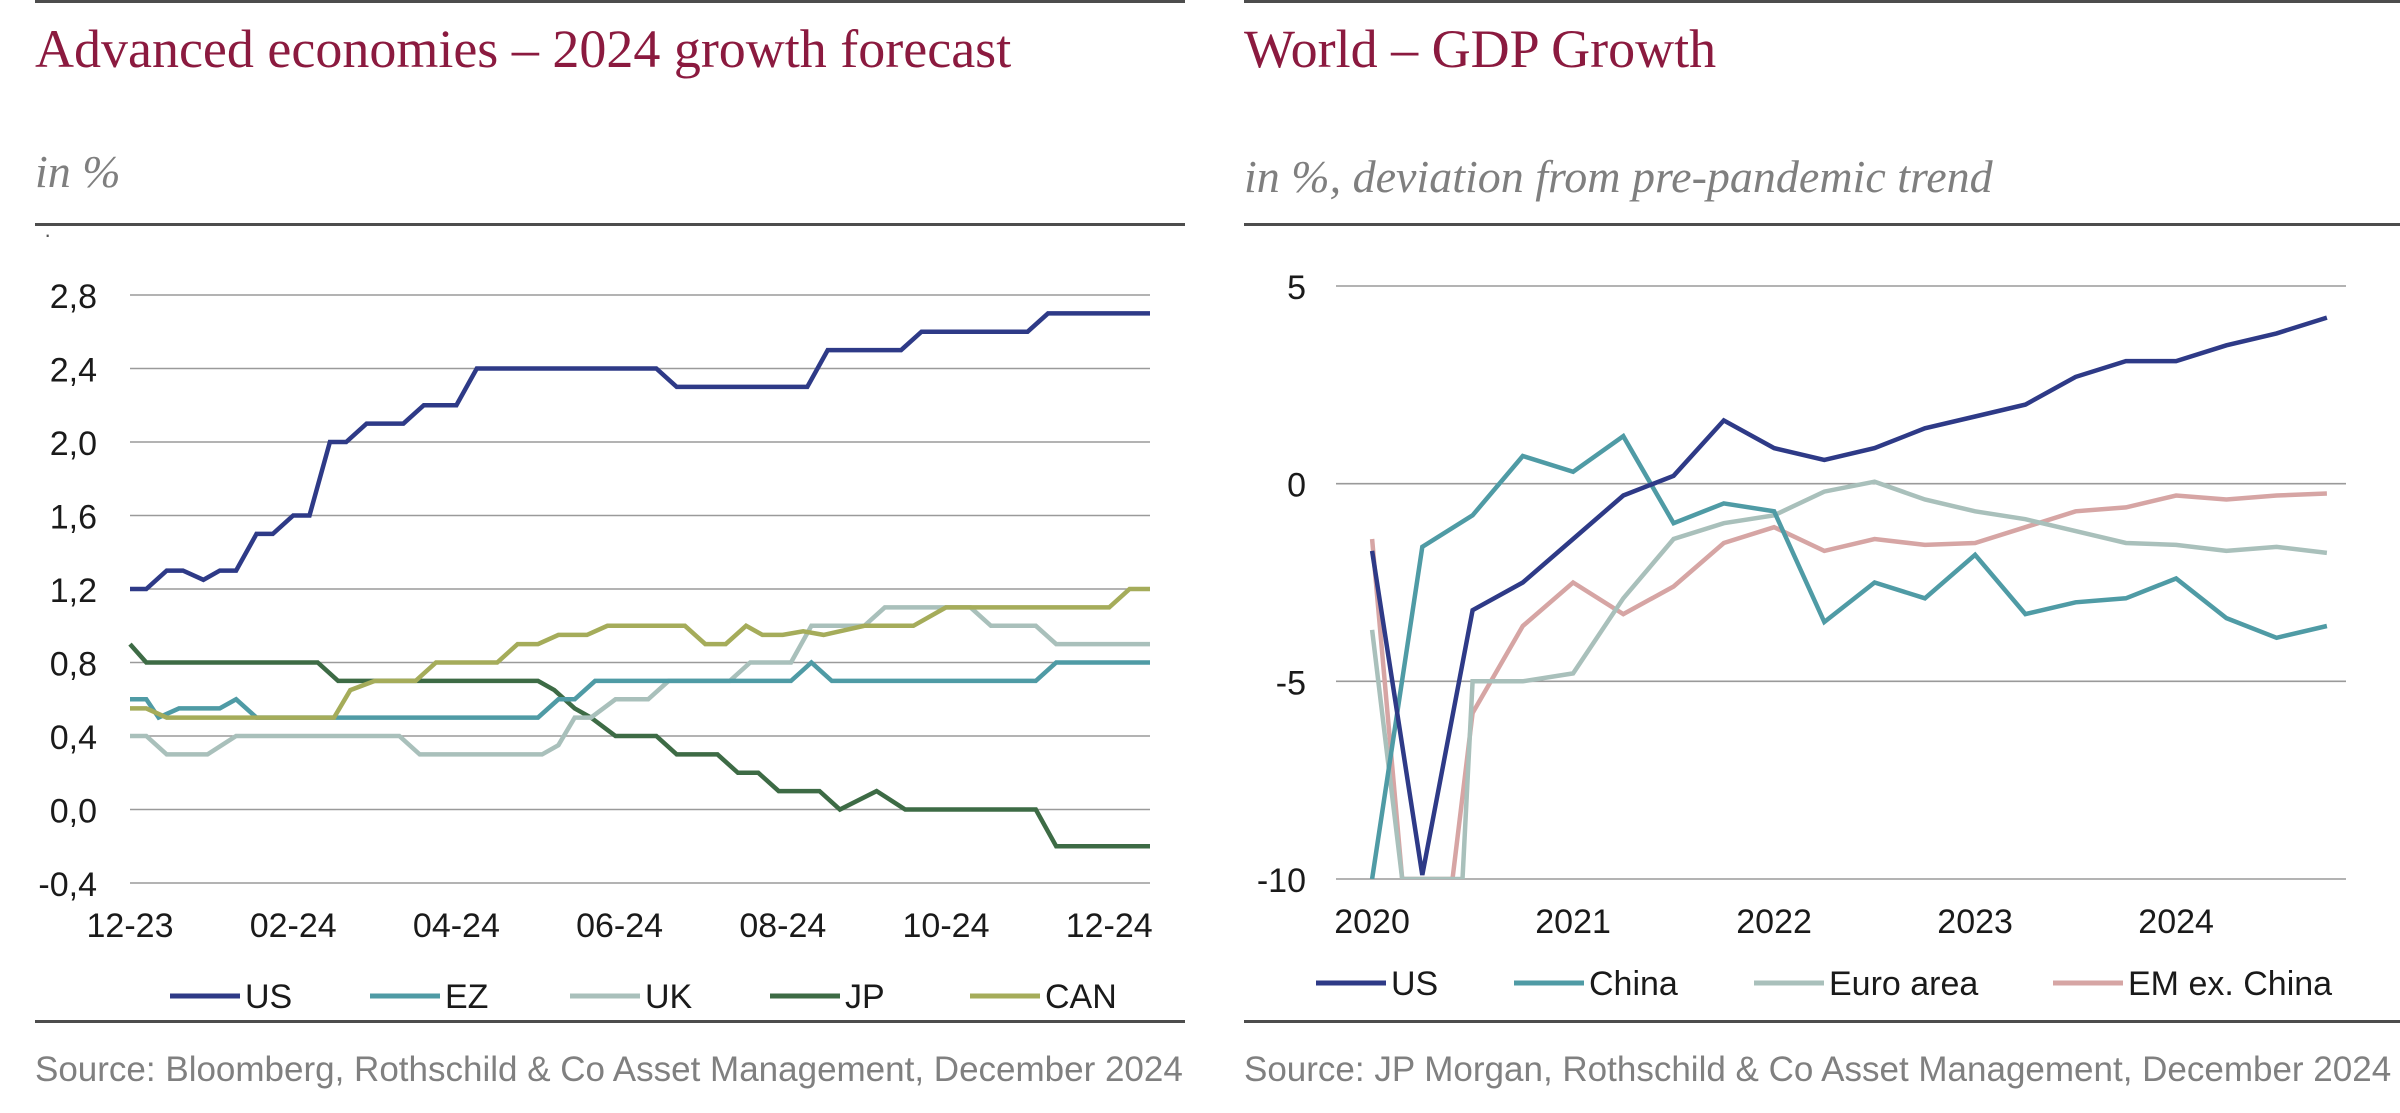 This screenshot has height=1113, width=2400. What do you see at coordinates (73, 444) in the screenshot?
I see `y-tick-label: 2,0` at bounding box center [73, 444].